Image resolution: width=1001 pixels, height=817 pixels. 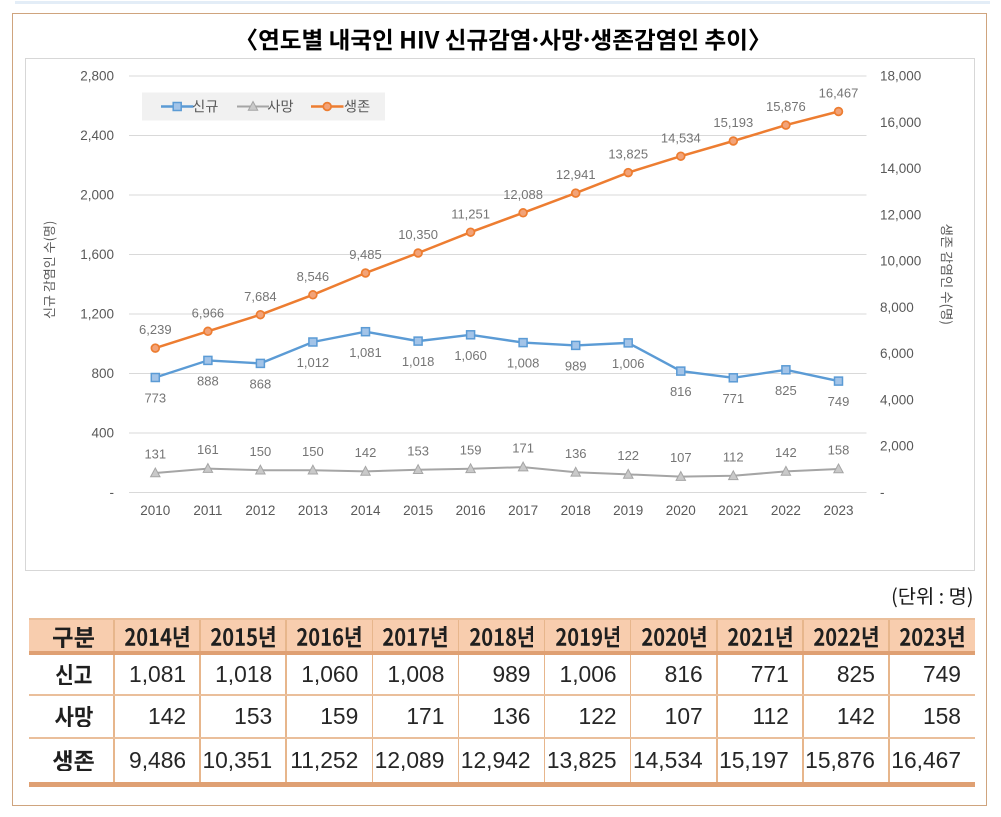 I want to click on svg-text: 7,684, so click(x=260, y=296).